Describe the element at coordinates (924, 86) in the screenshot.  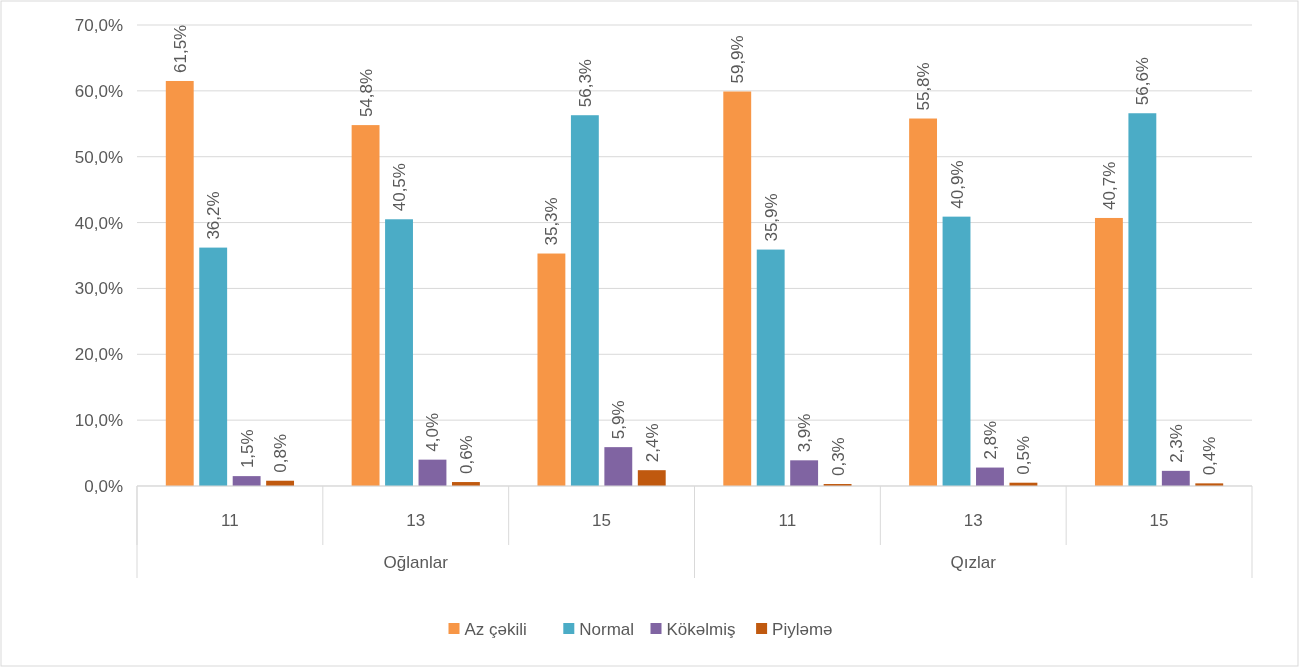
I see `data-label: 55,8%` at that location.